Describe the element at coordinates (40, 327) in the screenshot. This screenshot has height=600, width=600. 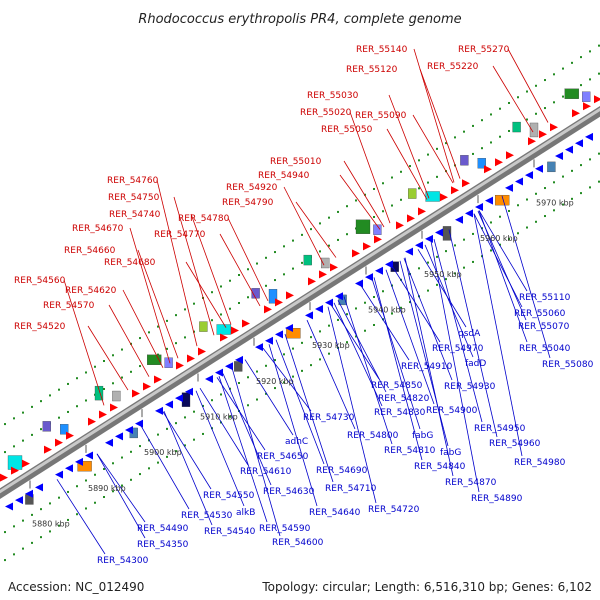
I see `forward-gene-label: RER_54520` at that location.